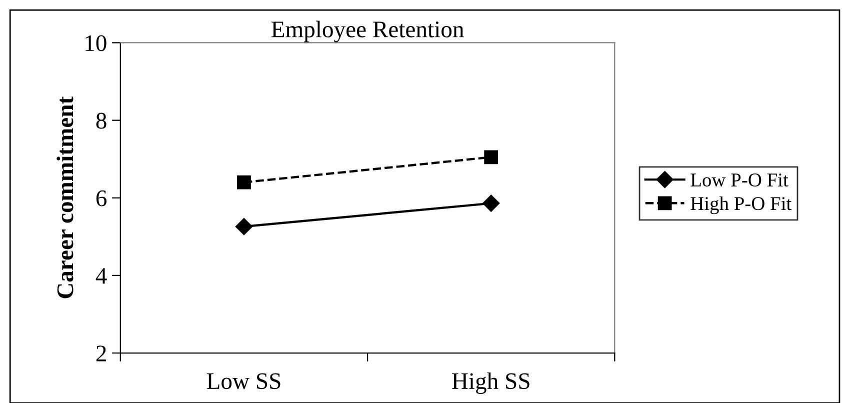  What do you see at coordinates (243, 381) in the screenshot?
I see `x-tick-label: Low SS` at bounding box center [243, 381].